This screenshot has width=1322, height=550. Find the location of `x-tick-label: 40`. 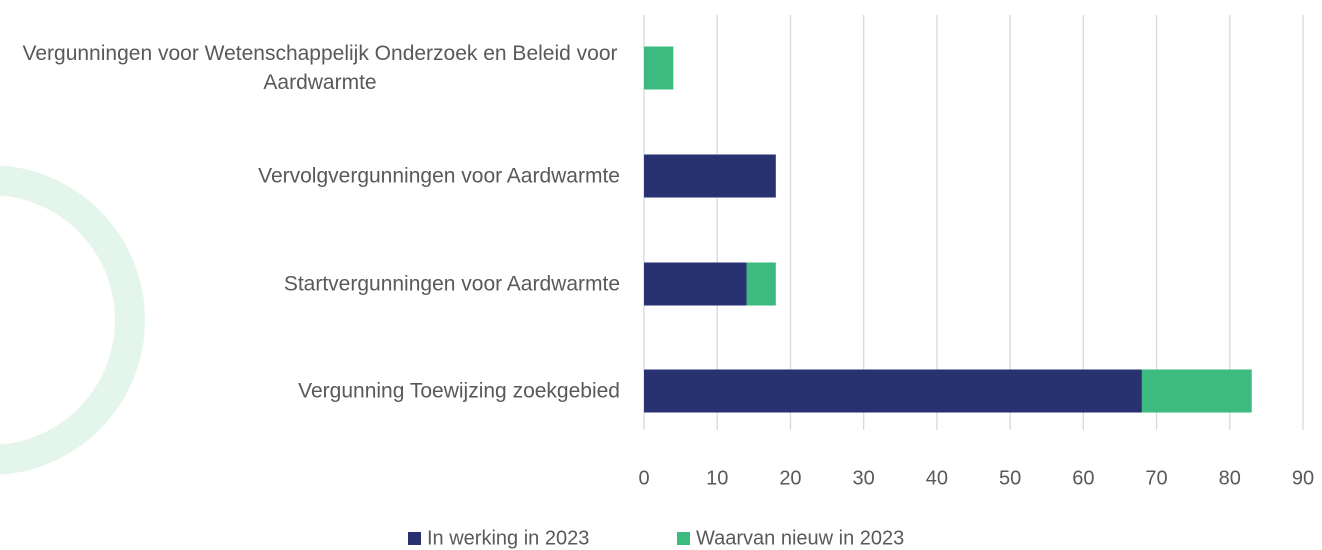

x-tick-label: 40 is located at coordinates (937, 478).